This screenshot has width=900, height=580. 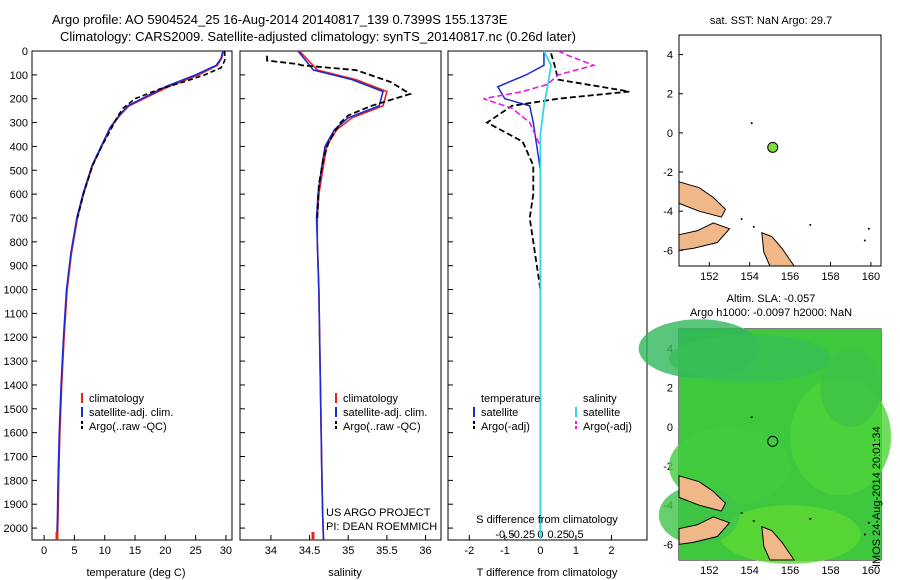 I want to click on y-tick-label: 800, so click(x=19, y=243).